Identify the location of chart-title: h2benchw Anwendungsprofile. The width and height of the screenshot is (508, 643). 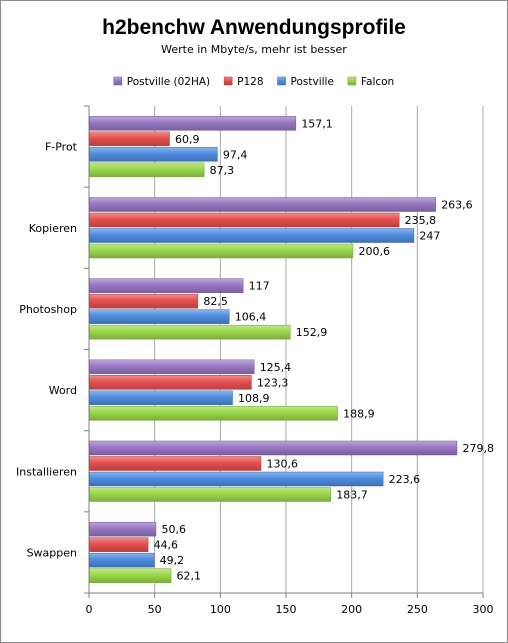
(254, 27).